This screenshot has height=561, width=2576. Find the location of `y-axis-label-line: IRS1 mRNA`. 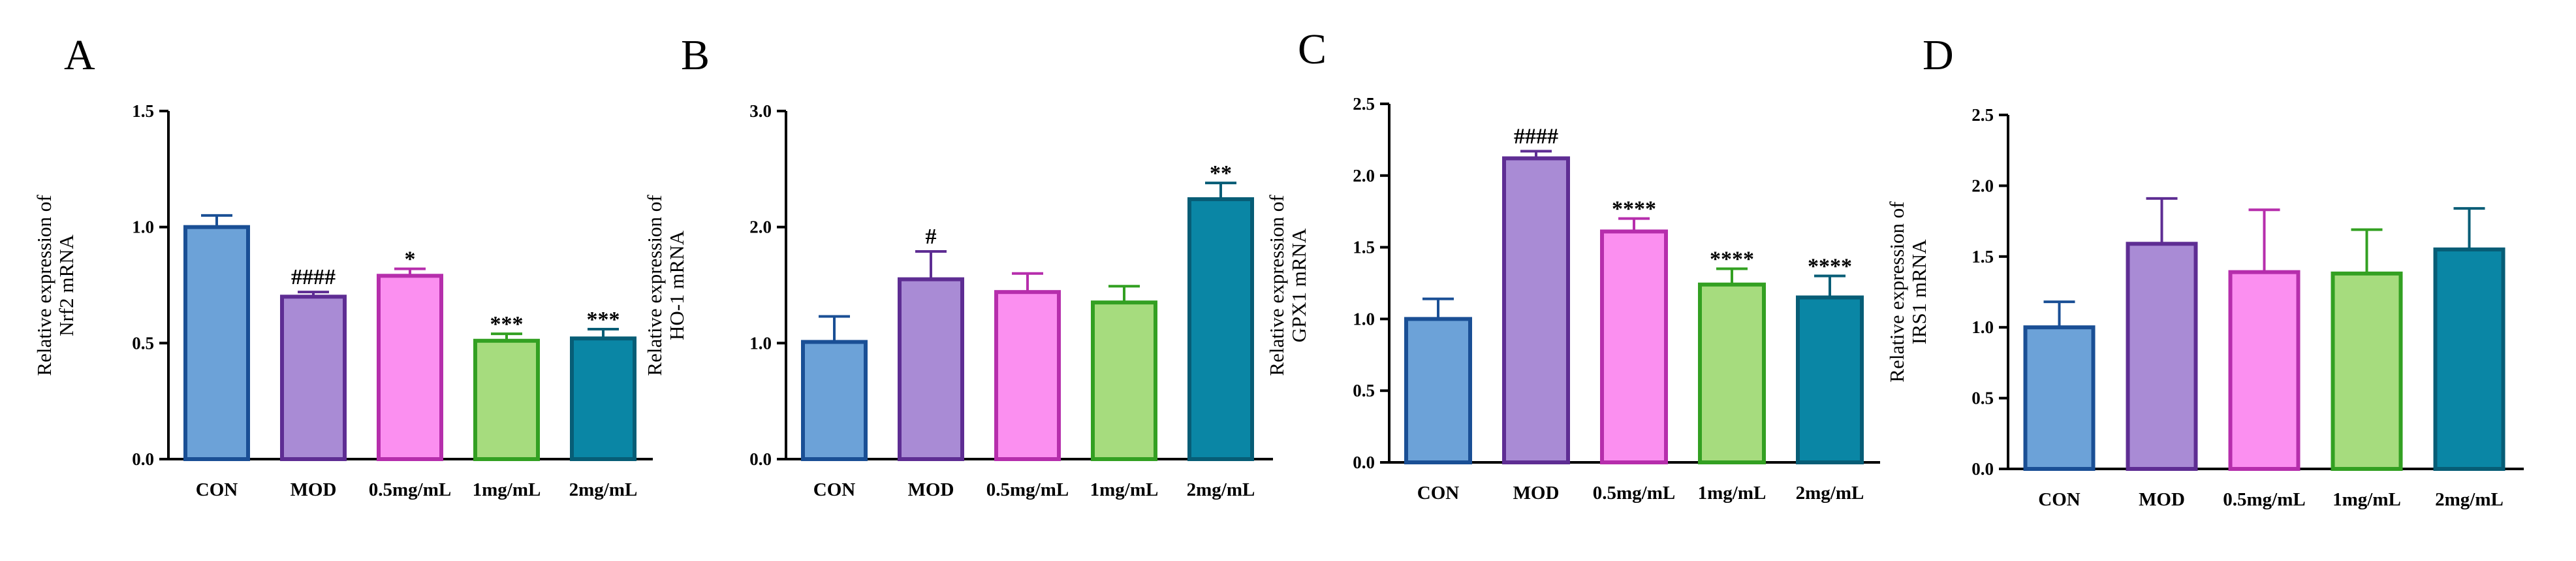

y-axis-label-line: IRS1 mRNA is located at coordinates (1919, 292).